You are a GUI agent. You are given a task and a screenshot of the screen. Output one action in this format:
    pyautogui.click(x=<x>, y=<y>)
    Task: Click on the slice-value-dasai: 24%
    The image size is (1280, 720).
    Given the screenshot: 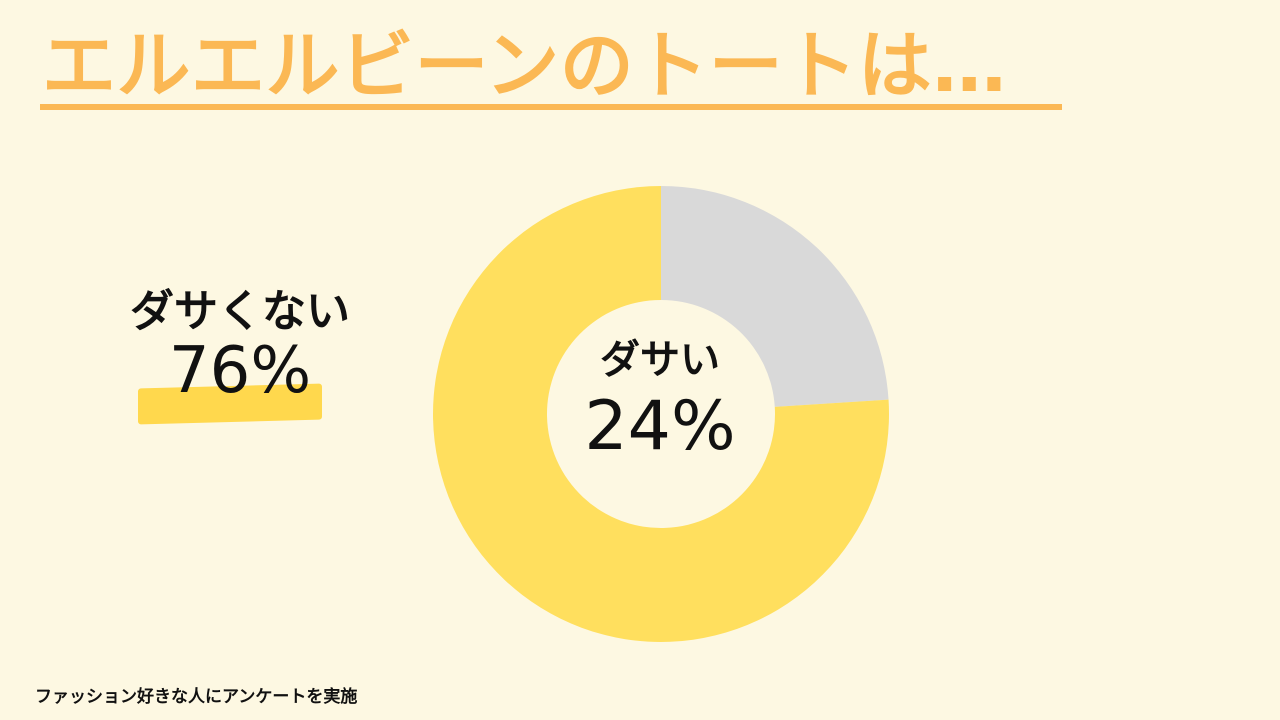 What is the action you would take?
    pyautogui.click(x=660, y=426)
    